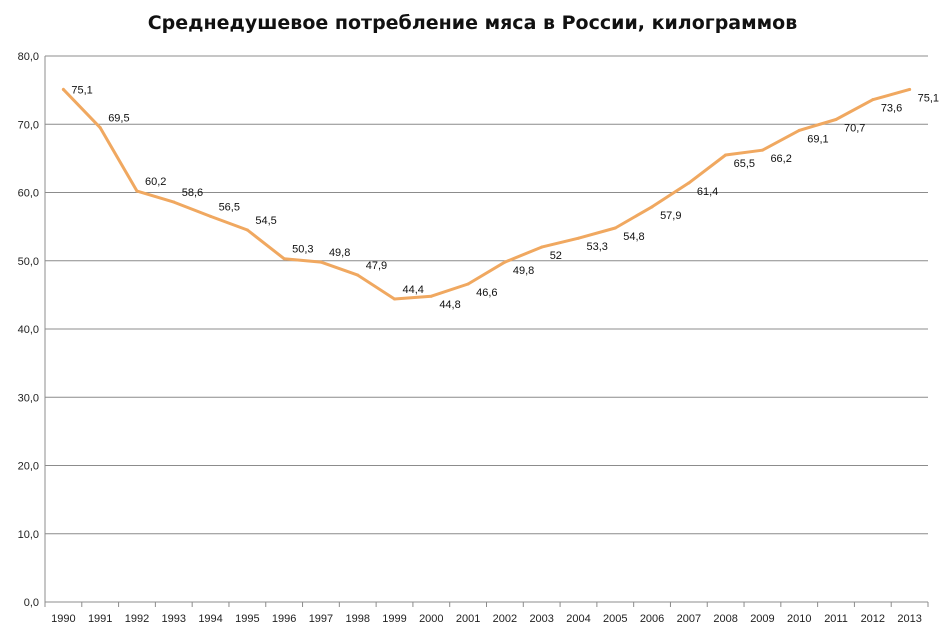 The image size is (945, 636). I want to click on data-label: 50,3, so click(302, 250).